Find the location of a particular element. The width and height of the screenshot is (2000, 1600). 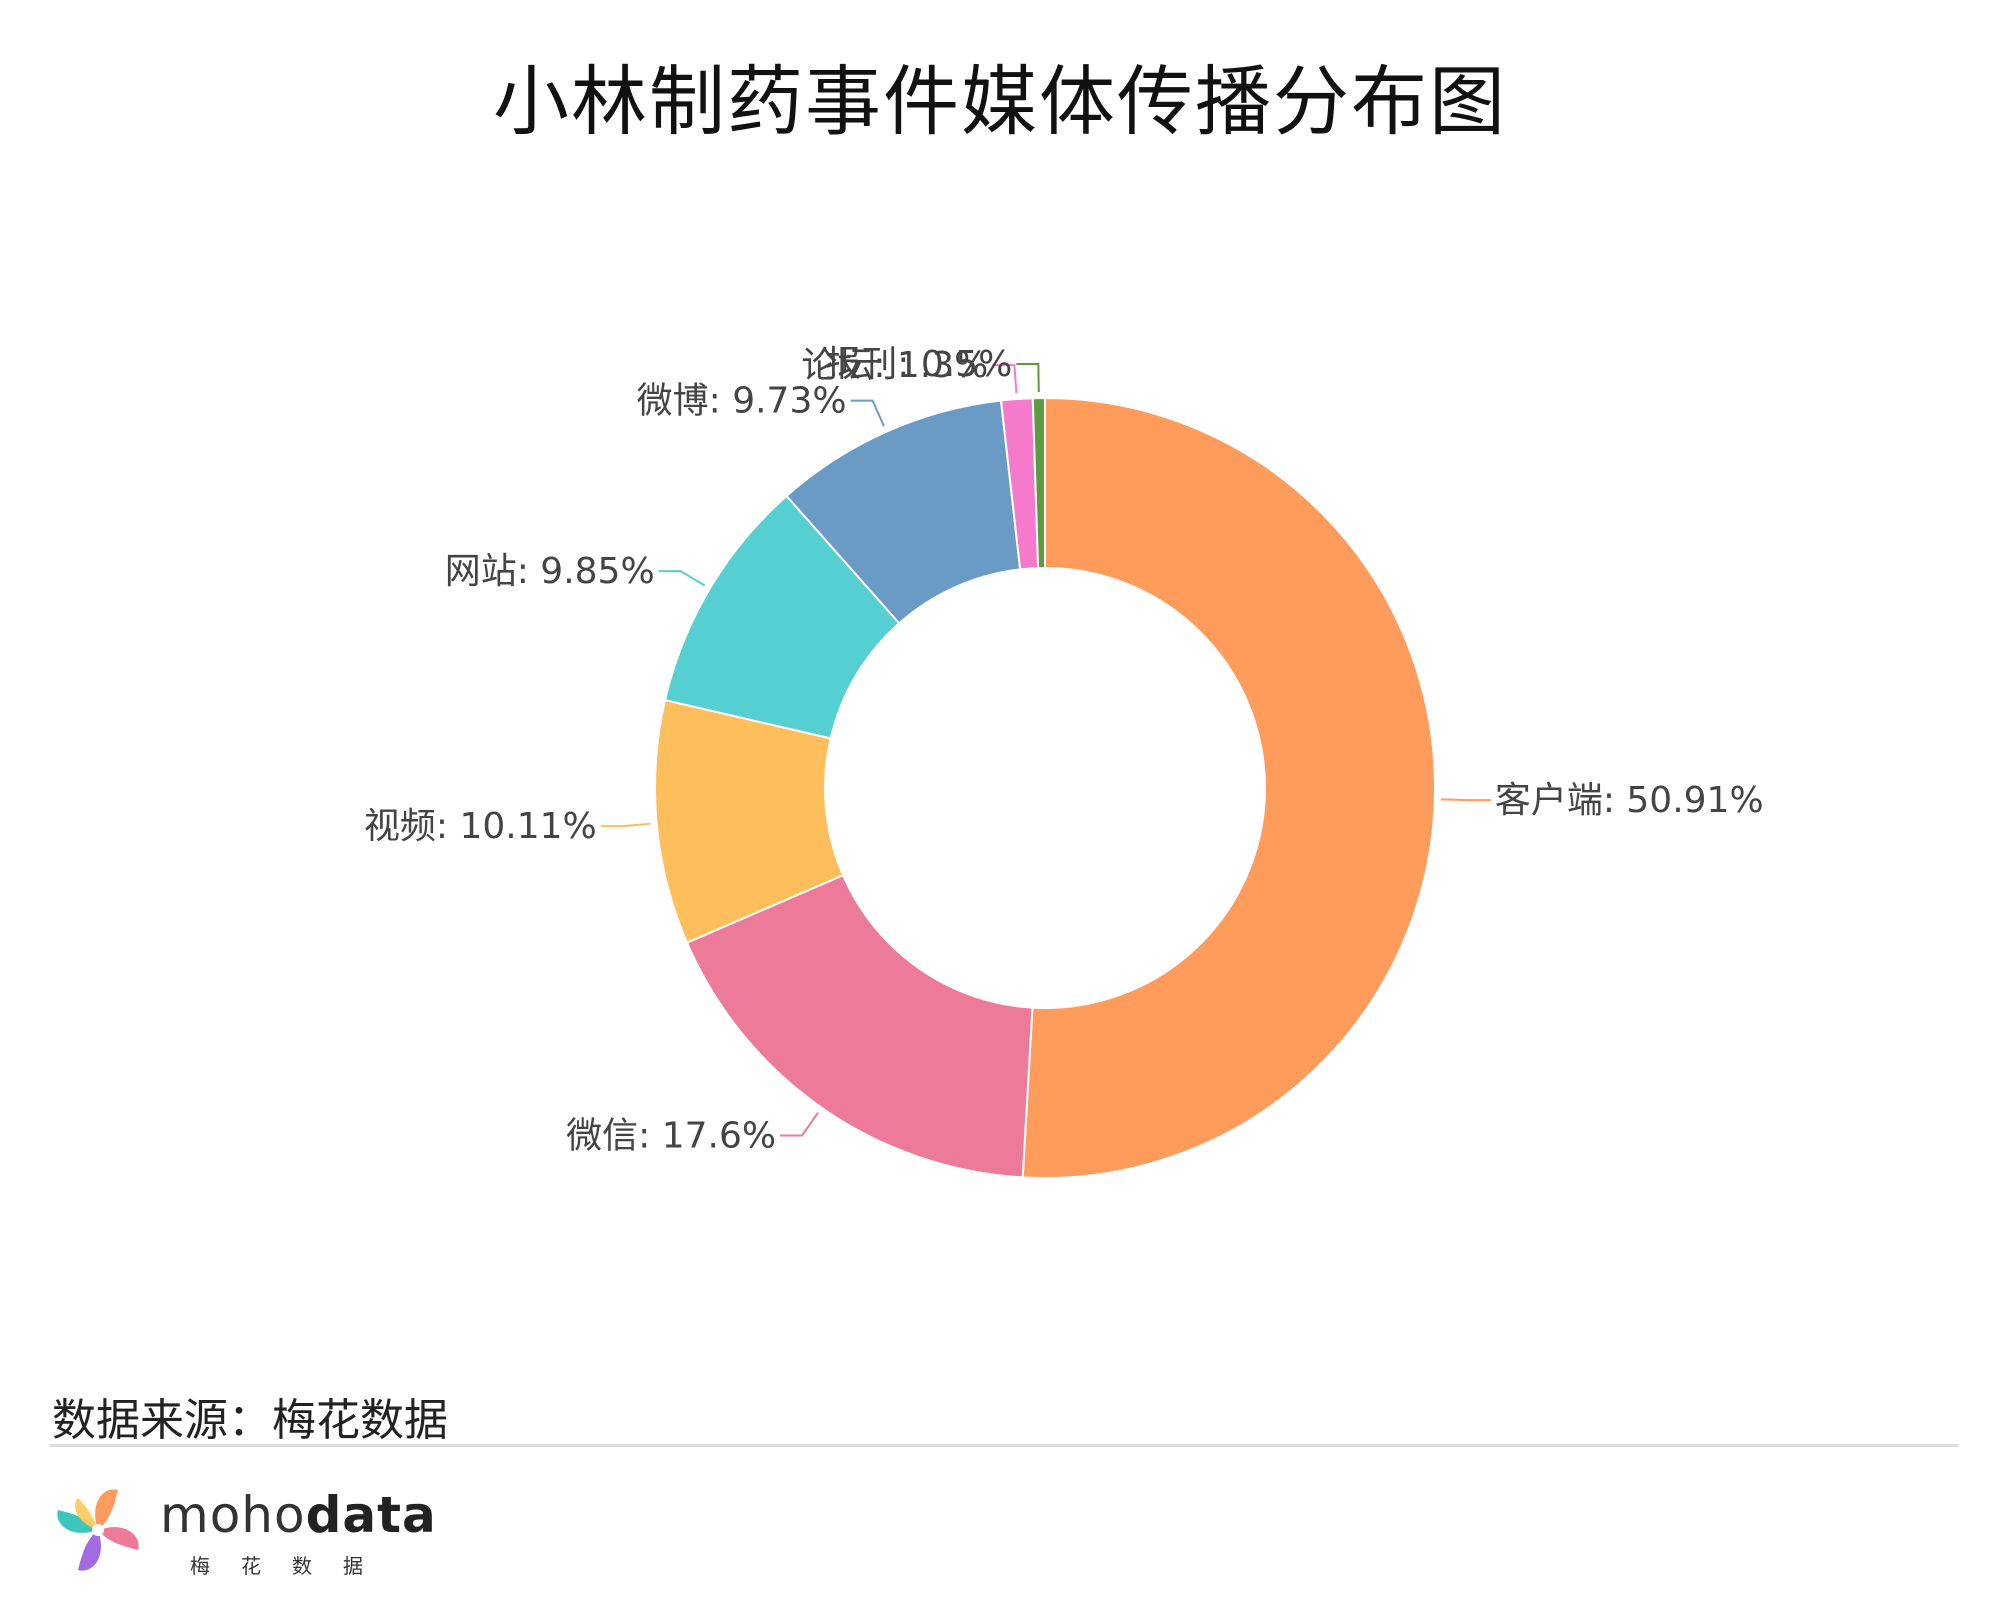

pinwheel-logo-icon is located at coordinates (98, 1530).